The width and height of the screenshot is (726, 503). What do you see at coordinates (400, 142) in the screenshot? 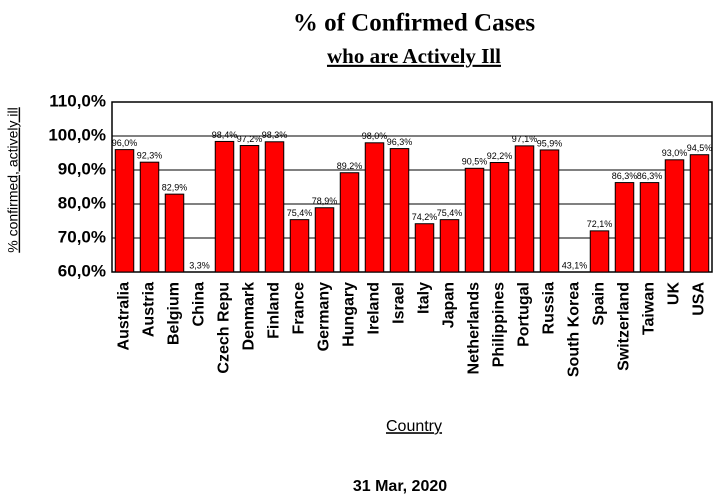
I see `value-label: 96,3%` at bounding box center [400, 142].